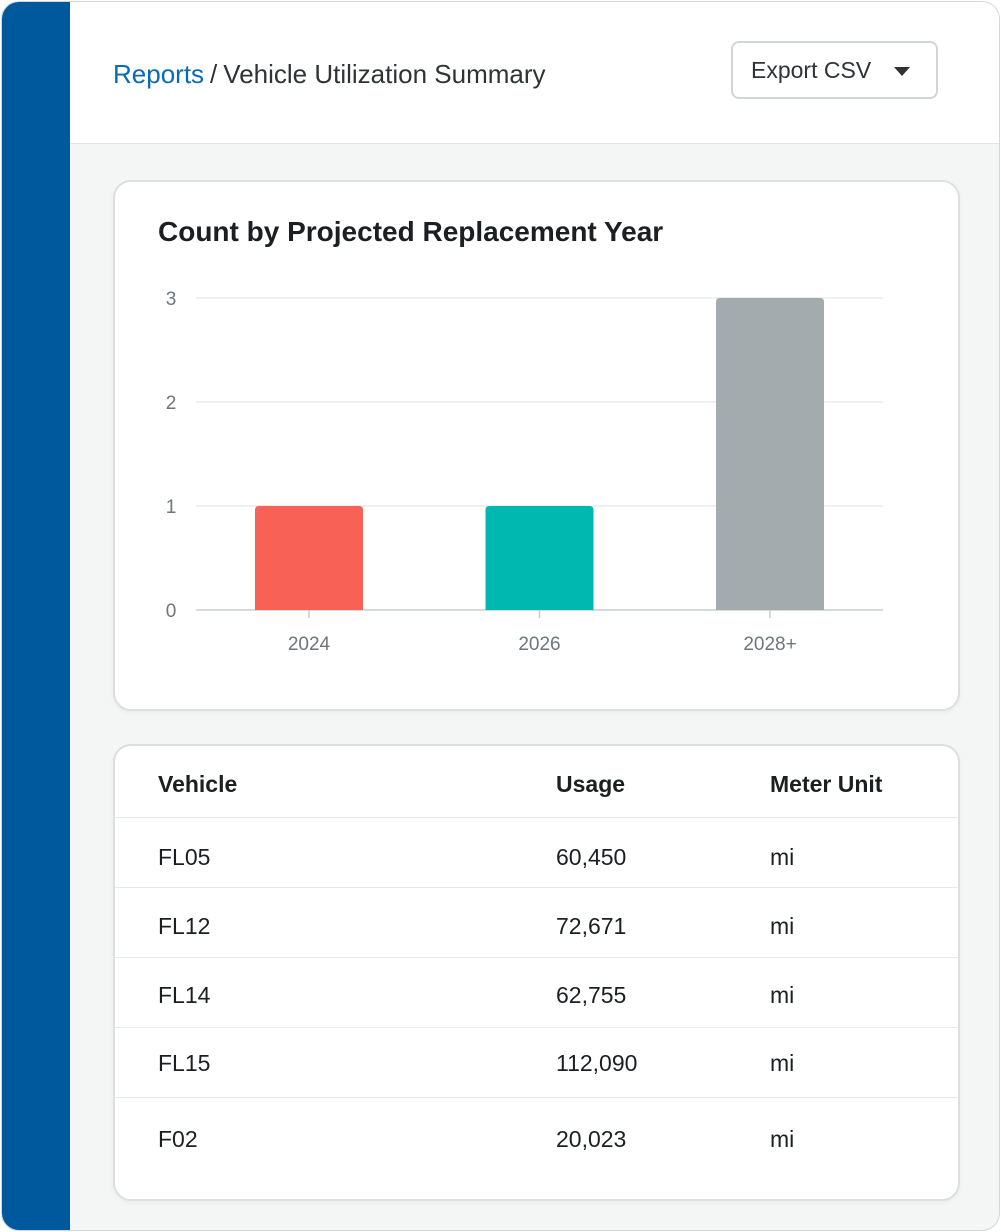 The height and width of the screenshot is (1232, 1001). What do you see at coordinates (184, 995) in the screenshot?
I see `cell-vehicle: FL14` at bounding box center [184, 995].